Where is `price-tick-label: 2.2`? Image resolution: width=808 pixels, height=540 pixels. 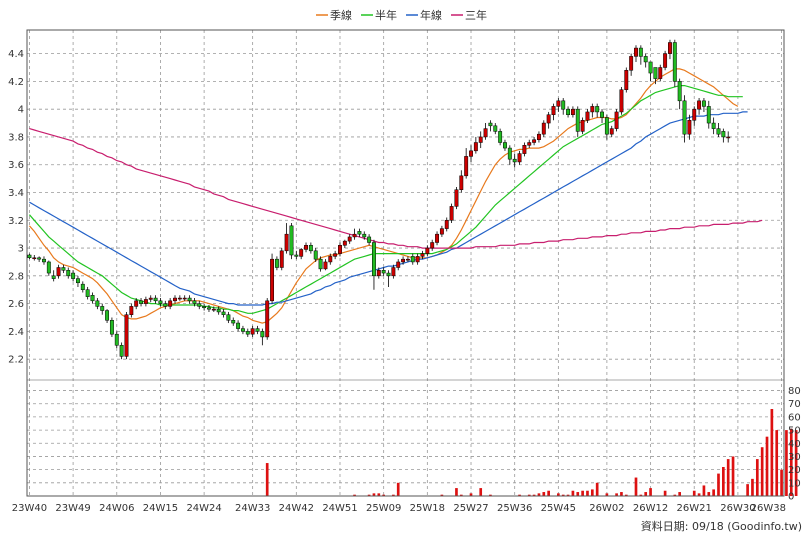
price-tick-label: 2.2 is located at coordinates (16, 360).